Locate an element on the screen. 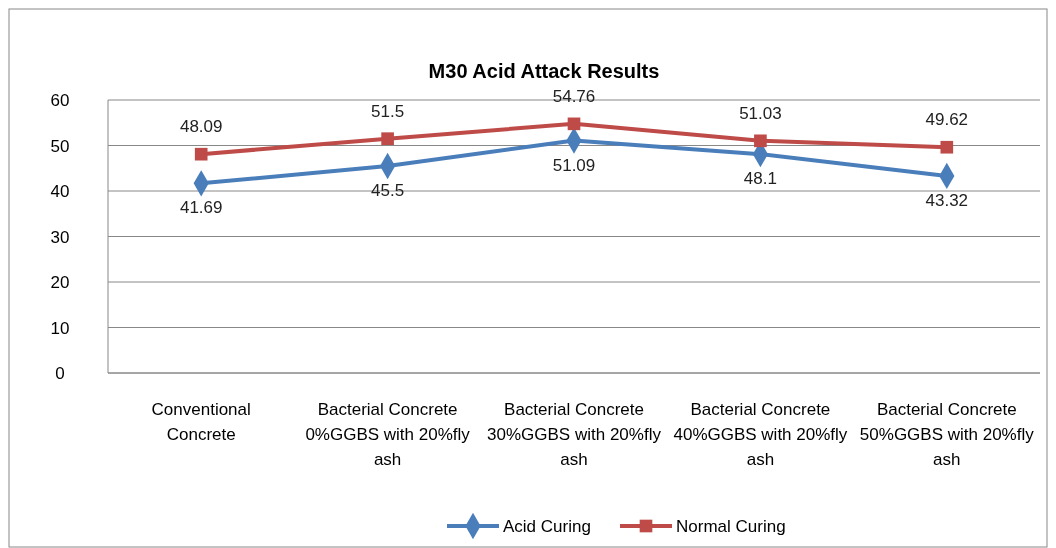 This screenshot has height=548, width=1056. data-label: 48.09 is located at coordinates (201, 127).